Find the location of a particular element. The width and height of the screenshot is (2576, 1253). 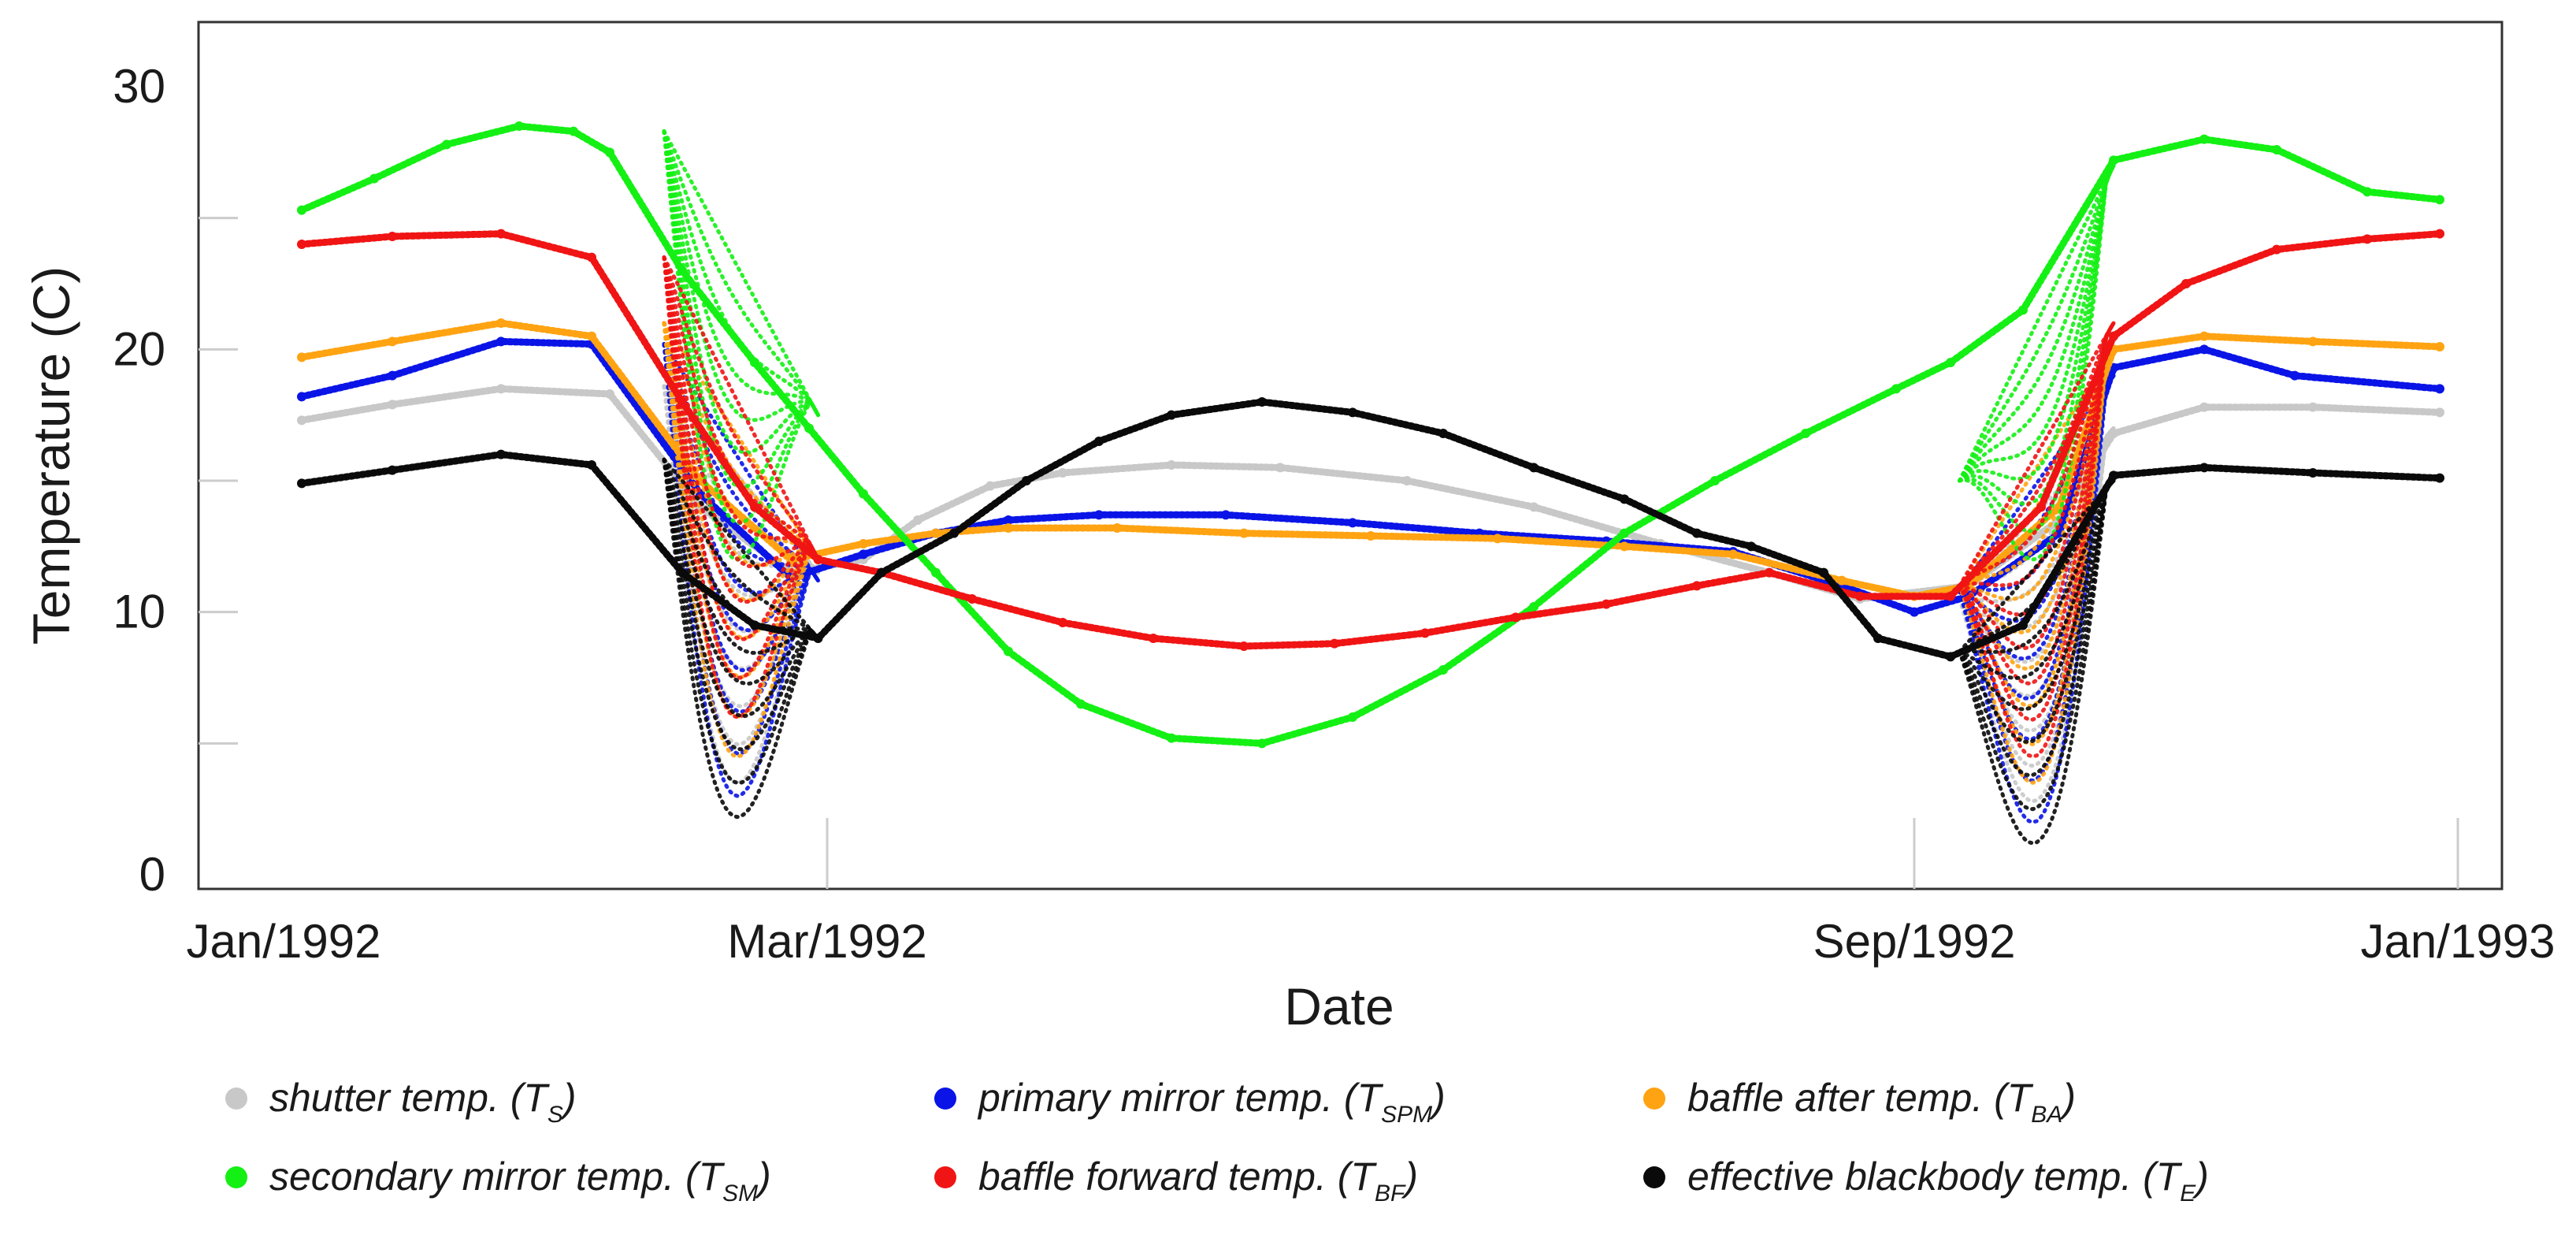

x-tick-label: Sep/1992 is located at coordinates (1914, 942).